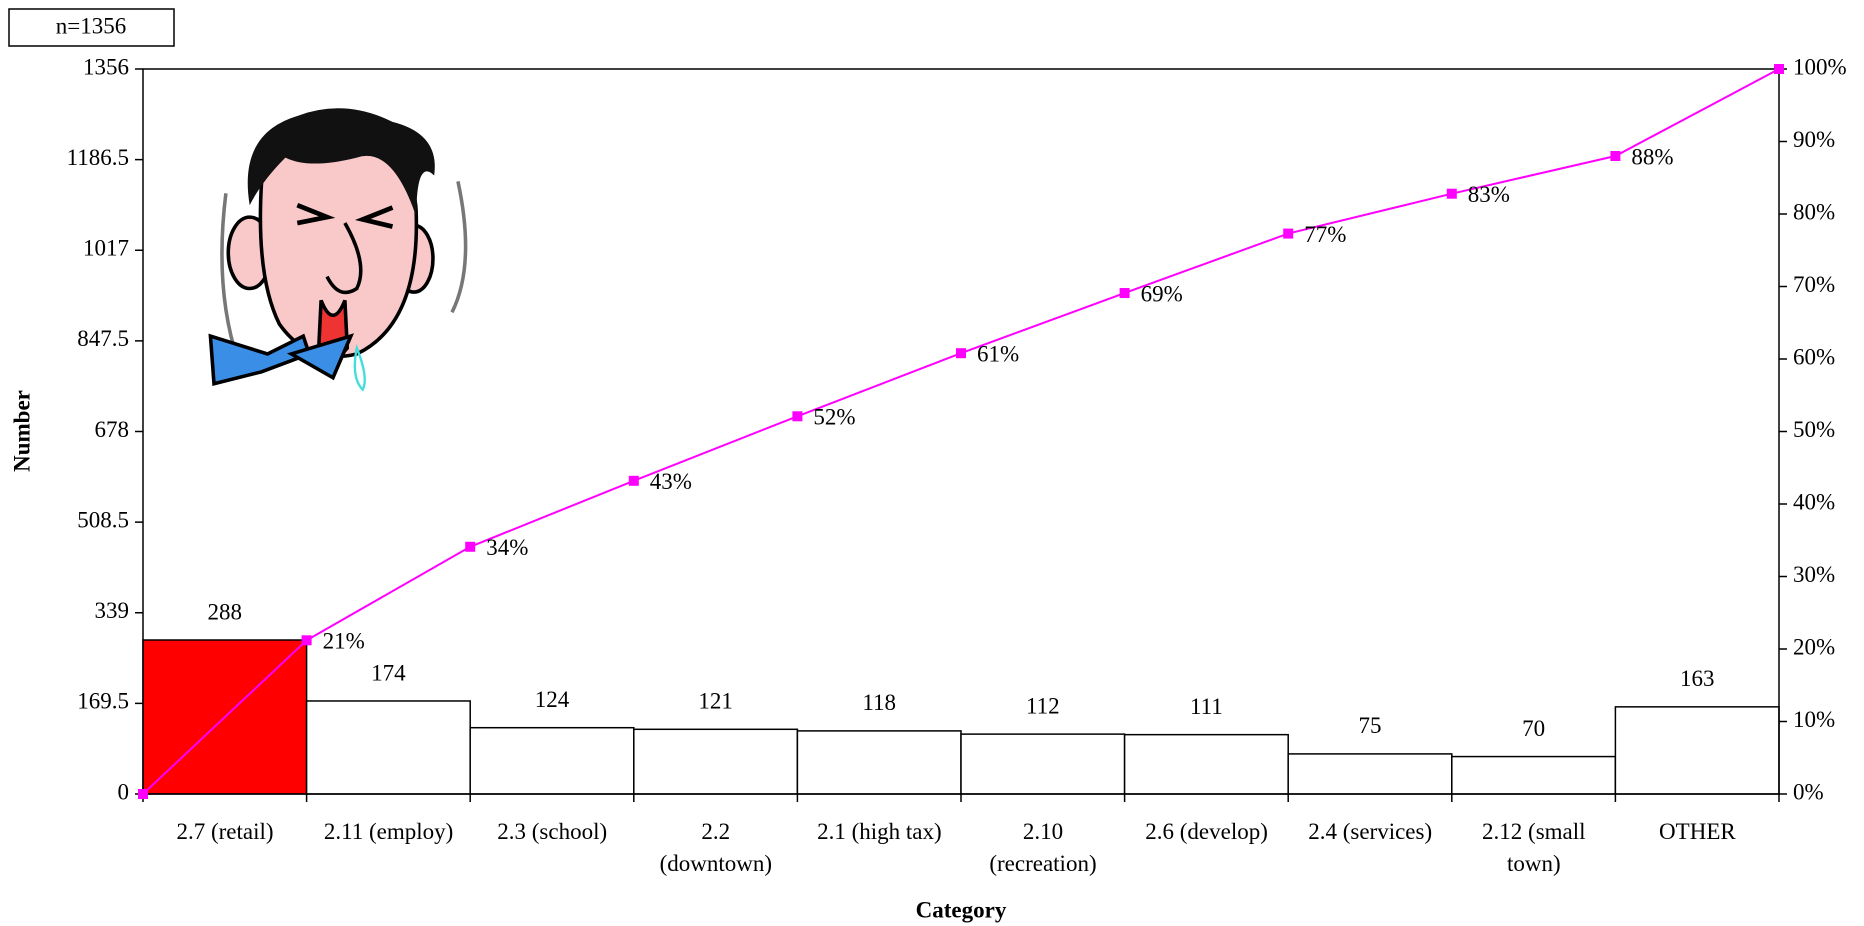 The width and height of the screenshot is (1864, 926). What do you see at coordinates (225, 831) in the screenshot?
I see `x-tick-label: 2.7 (retail)` at bounding box center [225, 831].